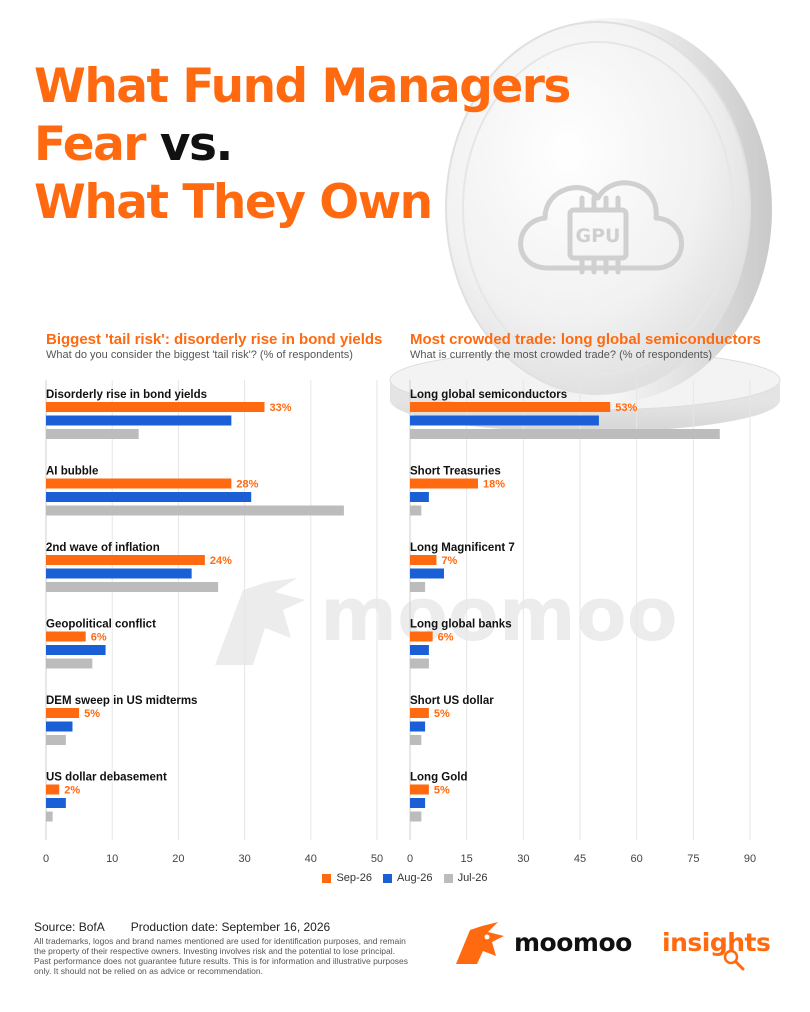 The width and height of the screenshot is (810, 1012). What do you see at coordinates (448, 878) in the screenshot?
I see `legend-swatch-jul` at bounding box center [448, 878].